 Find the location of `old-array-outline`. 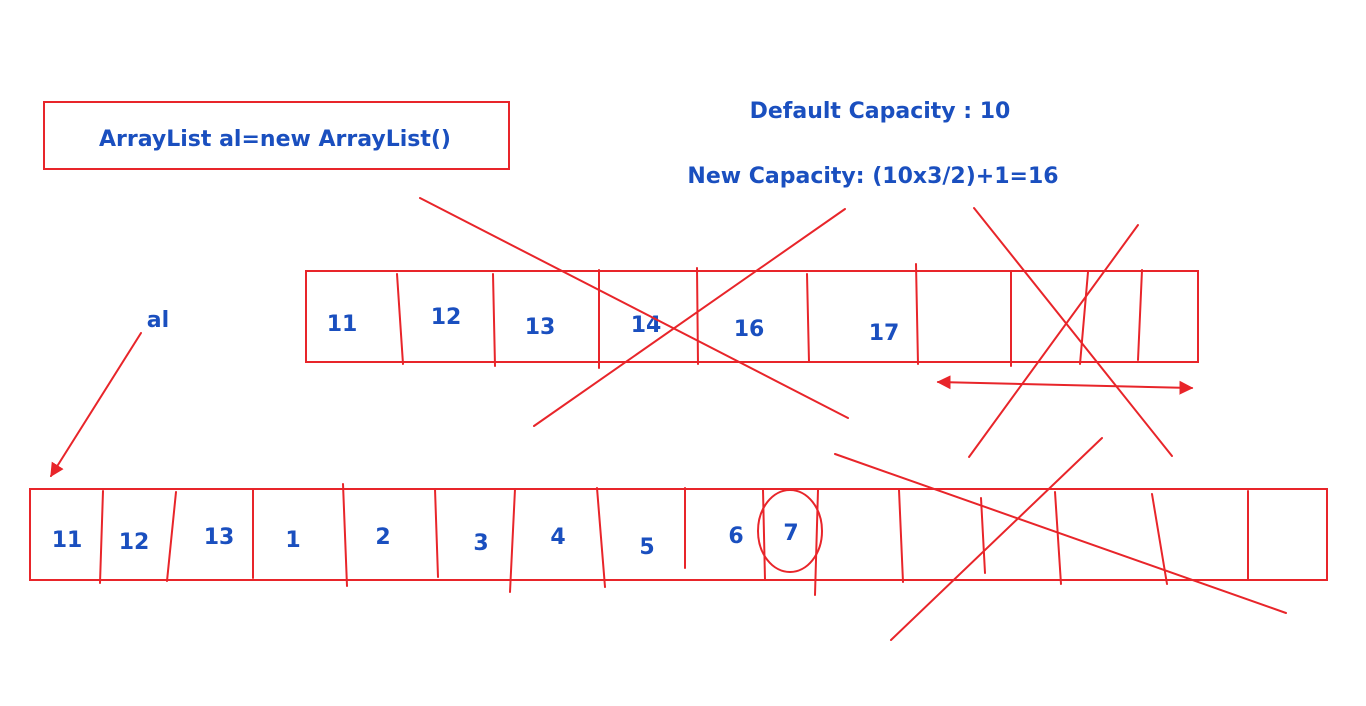

old-array-outline is located at coordinates (752, 316).